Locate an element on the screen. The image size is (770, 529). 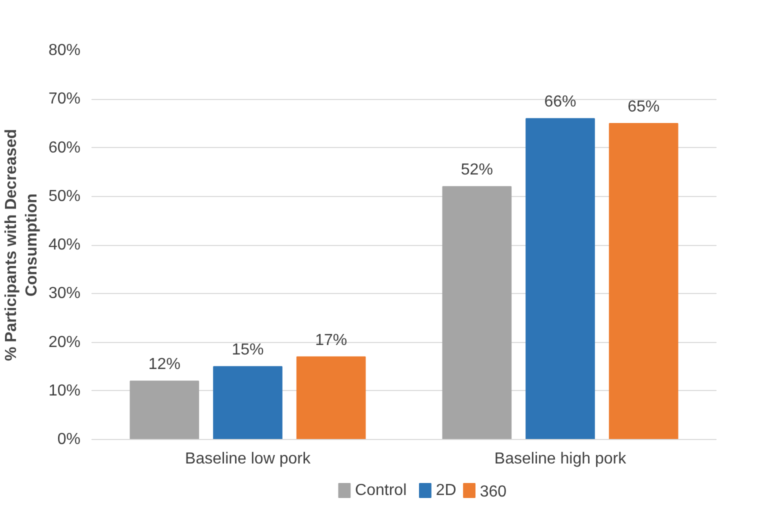
data-label: 15% is located at coordinates (248, 350).